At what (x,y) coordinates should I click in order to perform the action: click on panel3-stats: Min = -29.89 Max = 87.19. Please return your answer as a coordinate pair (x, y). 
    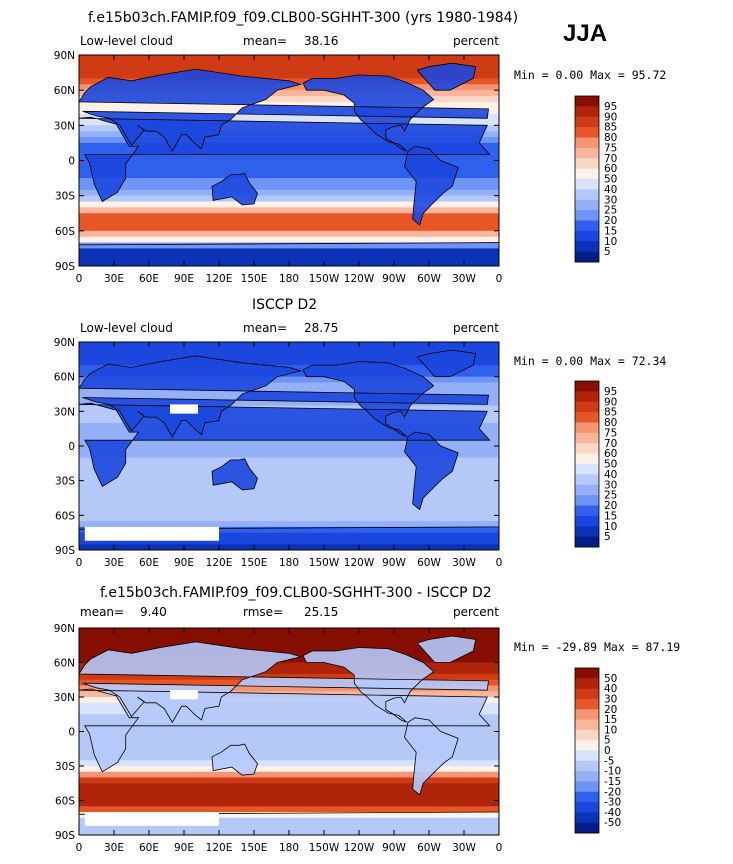
    Looking at the image, I should click on (597, 647).